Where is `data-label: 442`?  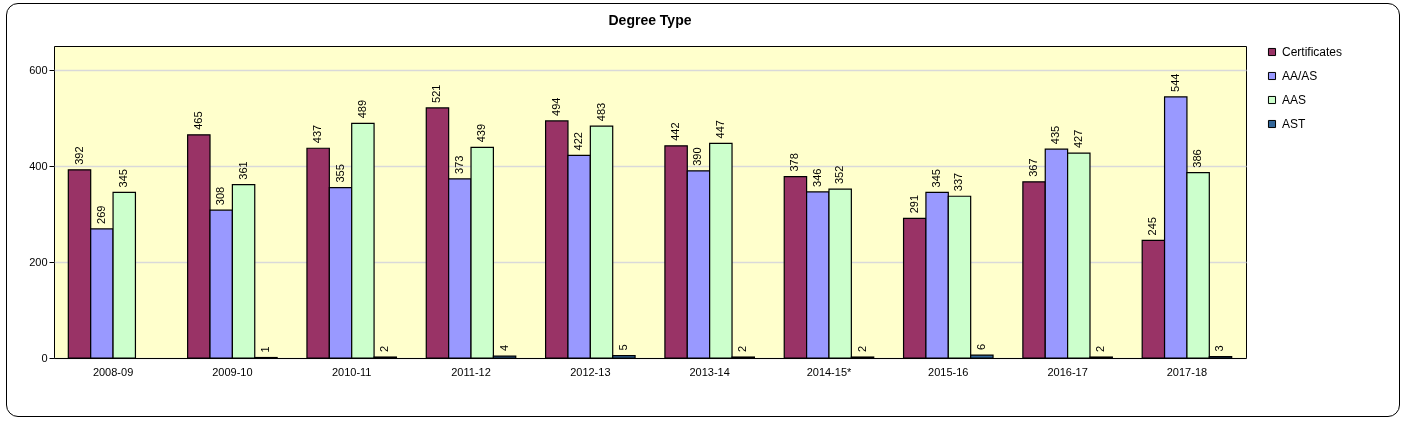
data-label: 442 is located at coordinates (675, 131).